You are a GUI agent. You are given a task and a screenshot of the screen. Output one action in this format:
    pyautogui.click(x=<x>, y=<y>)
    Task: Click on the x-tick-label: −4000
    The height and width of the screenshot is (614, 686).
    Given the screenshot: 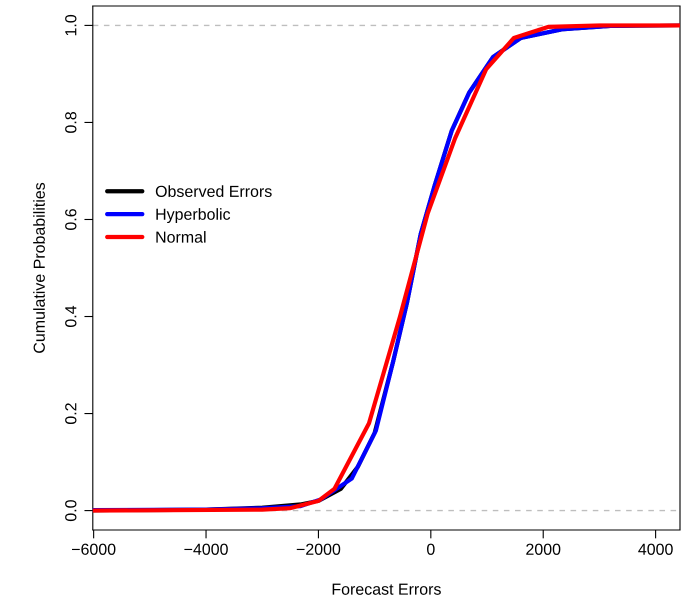 What is the action you would take?
    pyautogui.click(x=206, y=549)
    